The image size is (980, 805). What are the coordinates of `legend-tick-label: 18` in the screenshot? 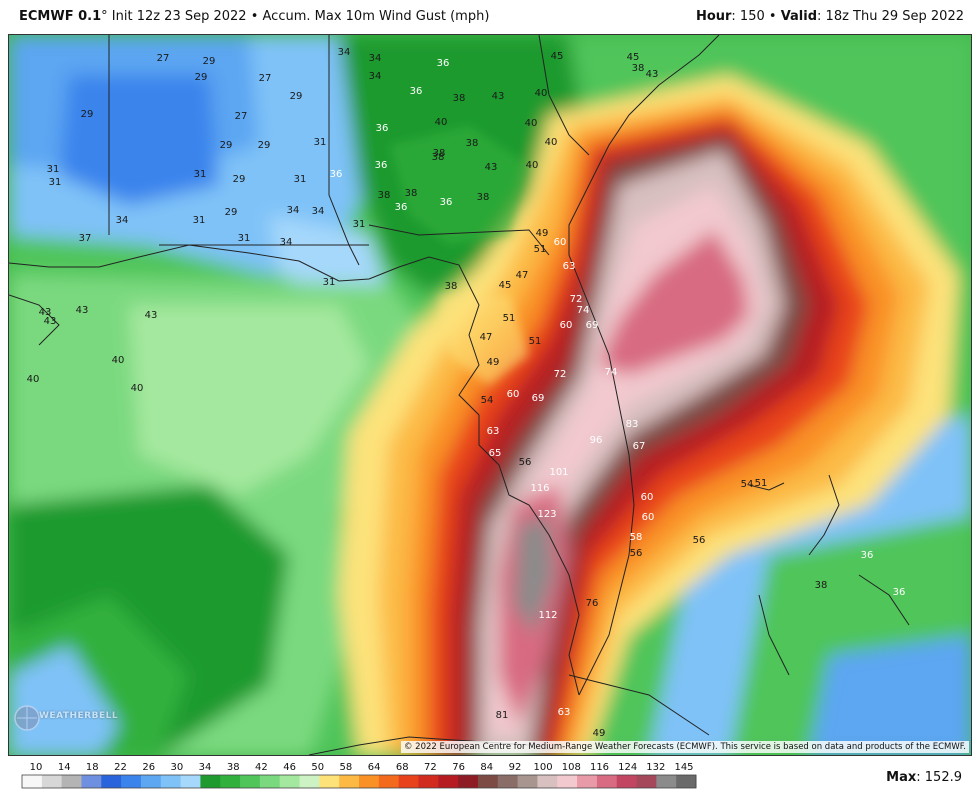 It's located at (92, 767).